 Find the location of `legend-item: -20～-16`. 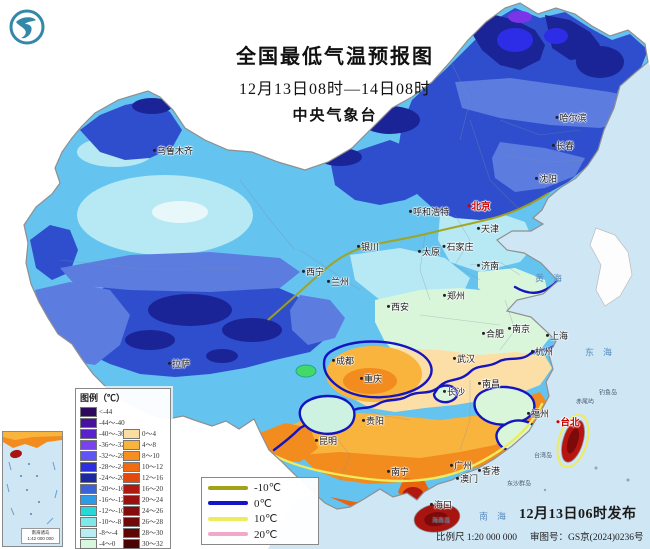

legend-item: -20～-16 is located at coordinates (102, 488).